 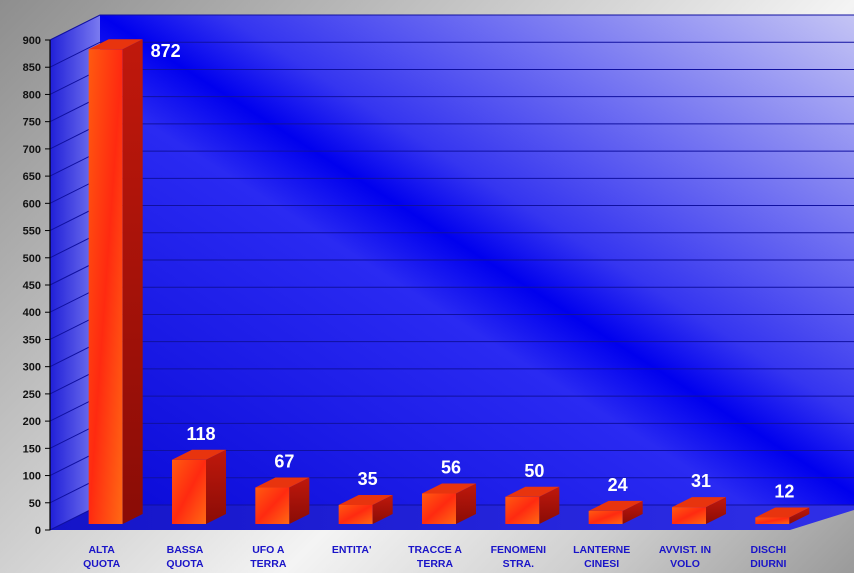 I want to click on category-label: BASSA QUOTA, so click(x=185, y=557).